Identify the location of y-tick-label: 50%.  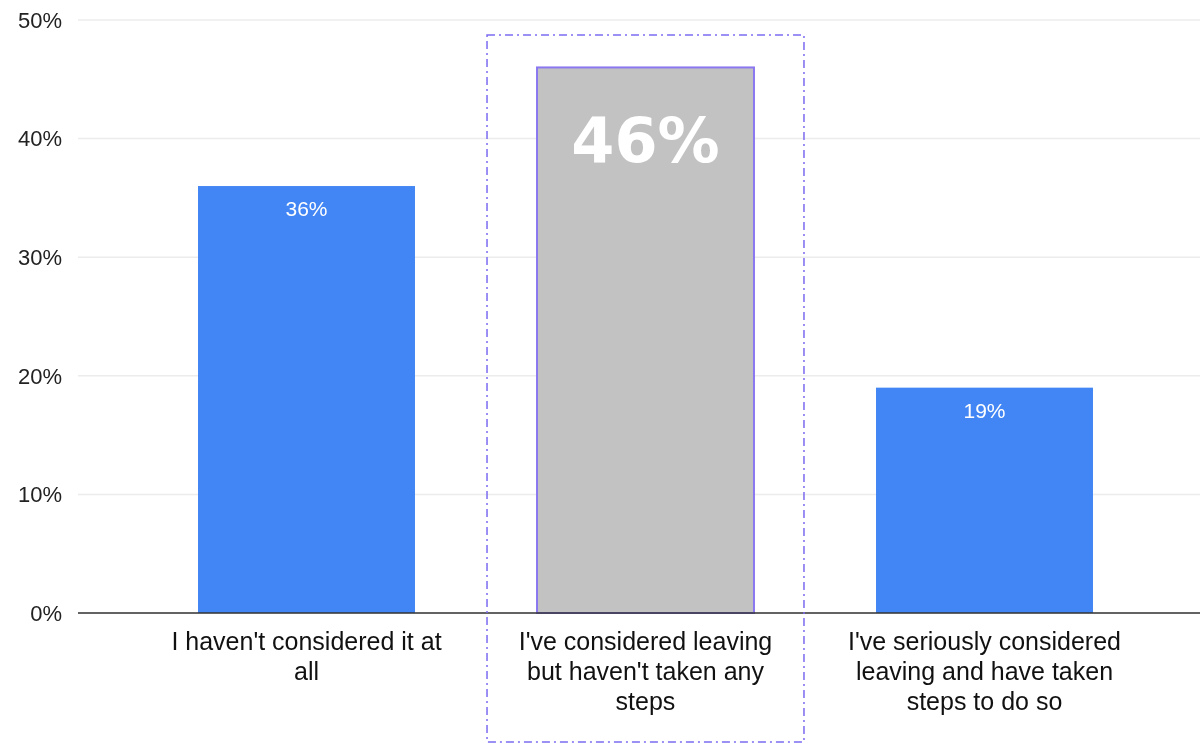
(39, 20).